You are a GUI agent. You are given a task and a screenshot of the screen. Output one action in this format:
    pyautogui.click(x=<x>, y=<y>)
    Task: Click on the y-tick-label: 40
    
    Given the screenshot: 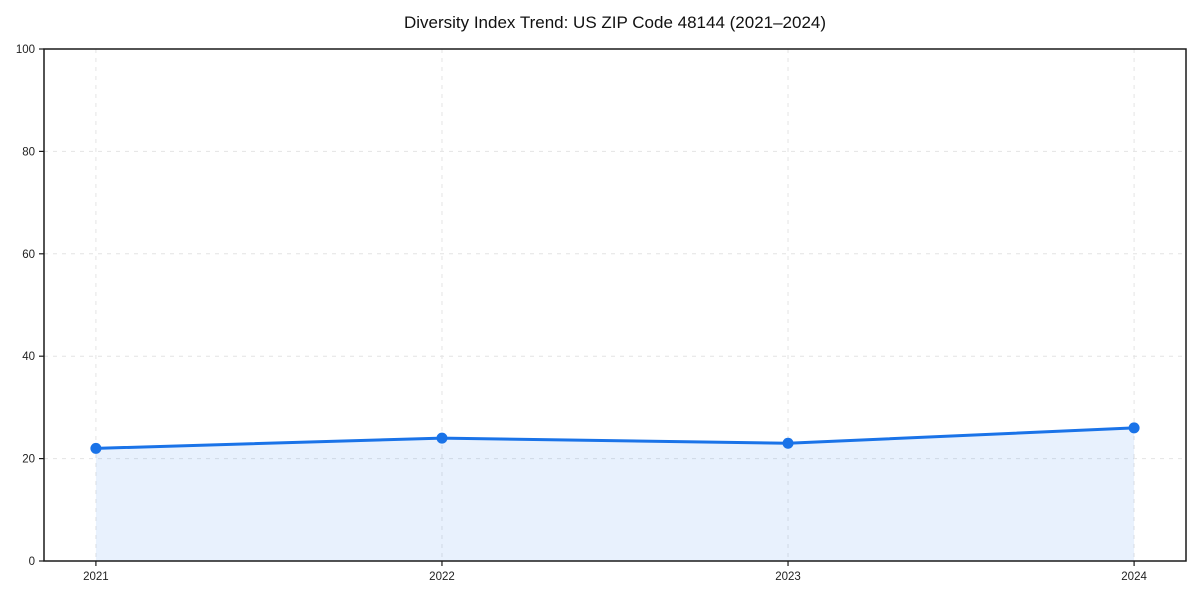 What is the action you would take?
    pyautogui.click(x=28, y=357)
    